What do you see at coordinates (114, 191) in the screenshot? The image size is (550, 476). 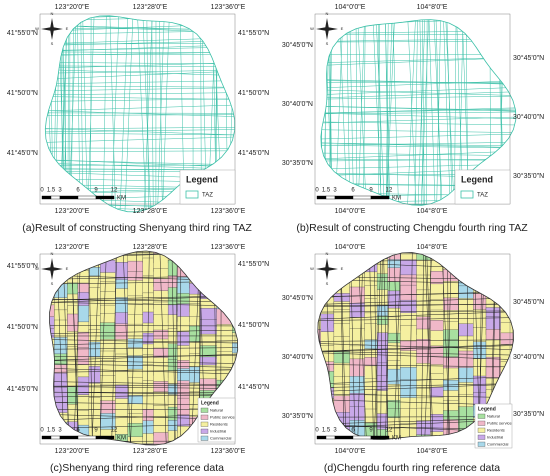 I see `scale-label: 12` at bounding box center [114, 191].